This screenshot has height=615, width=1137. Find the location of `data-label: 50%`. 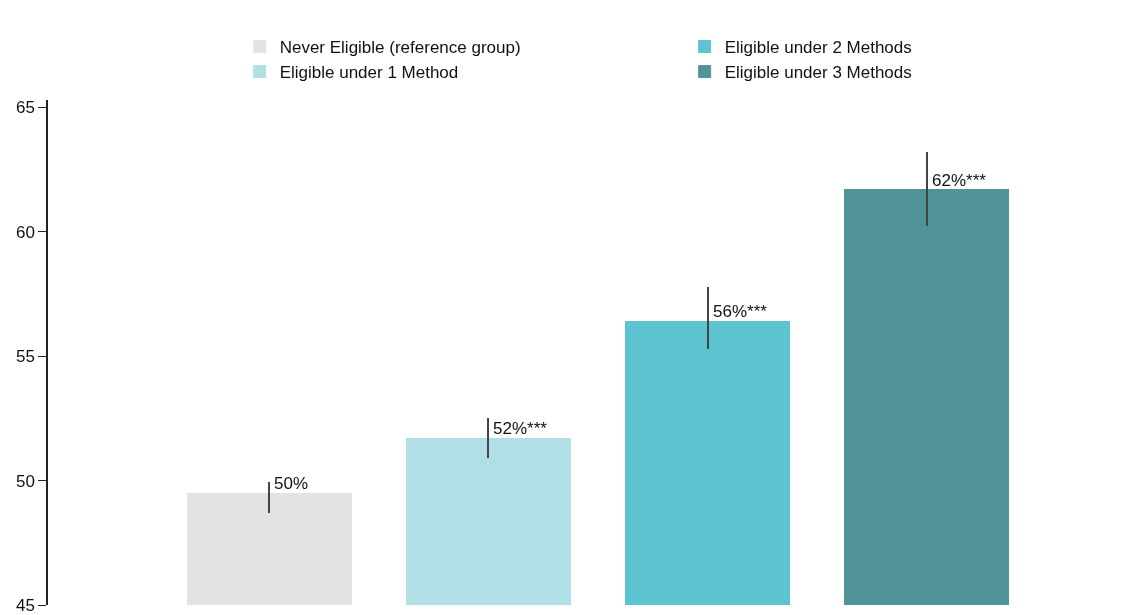

data-label: 50% is located at coordinates (291, 483).